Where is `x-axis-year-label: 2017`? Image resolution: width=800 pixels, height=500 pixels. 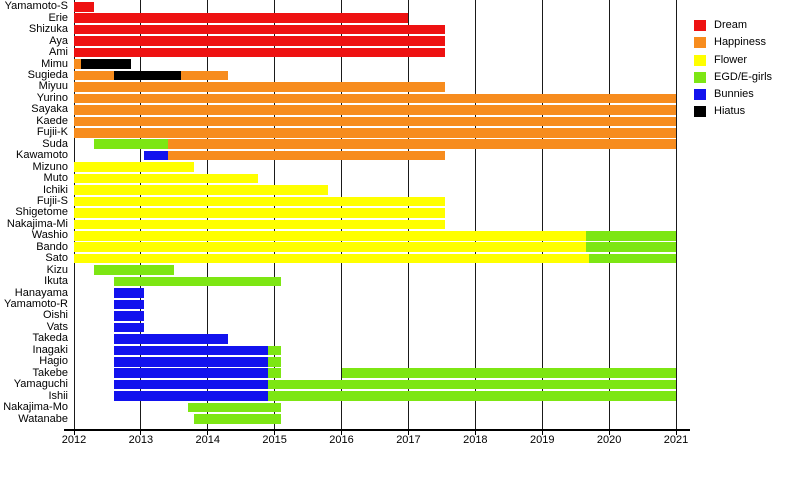
x-axis-year-label: 2017 is located at coordinates (408, 440).